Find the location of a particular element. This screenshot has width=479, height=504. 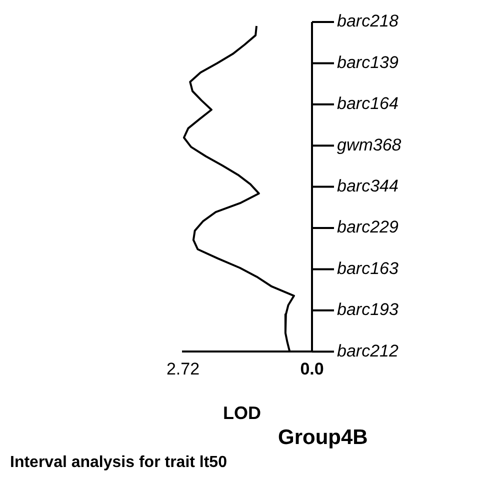

text: barc163 is located at coordinates (368, 268).